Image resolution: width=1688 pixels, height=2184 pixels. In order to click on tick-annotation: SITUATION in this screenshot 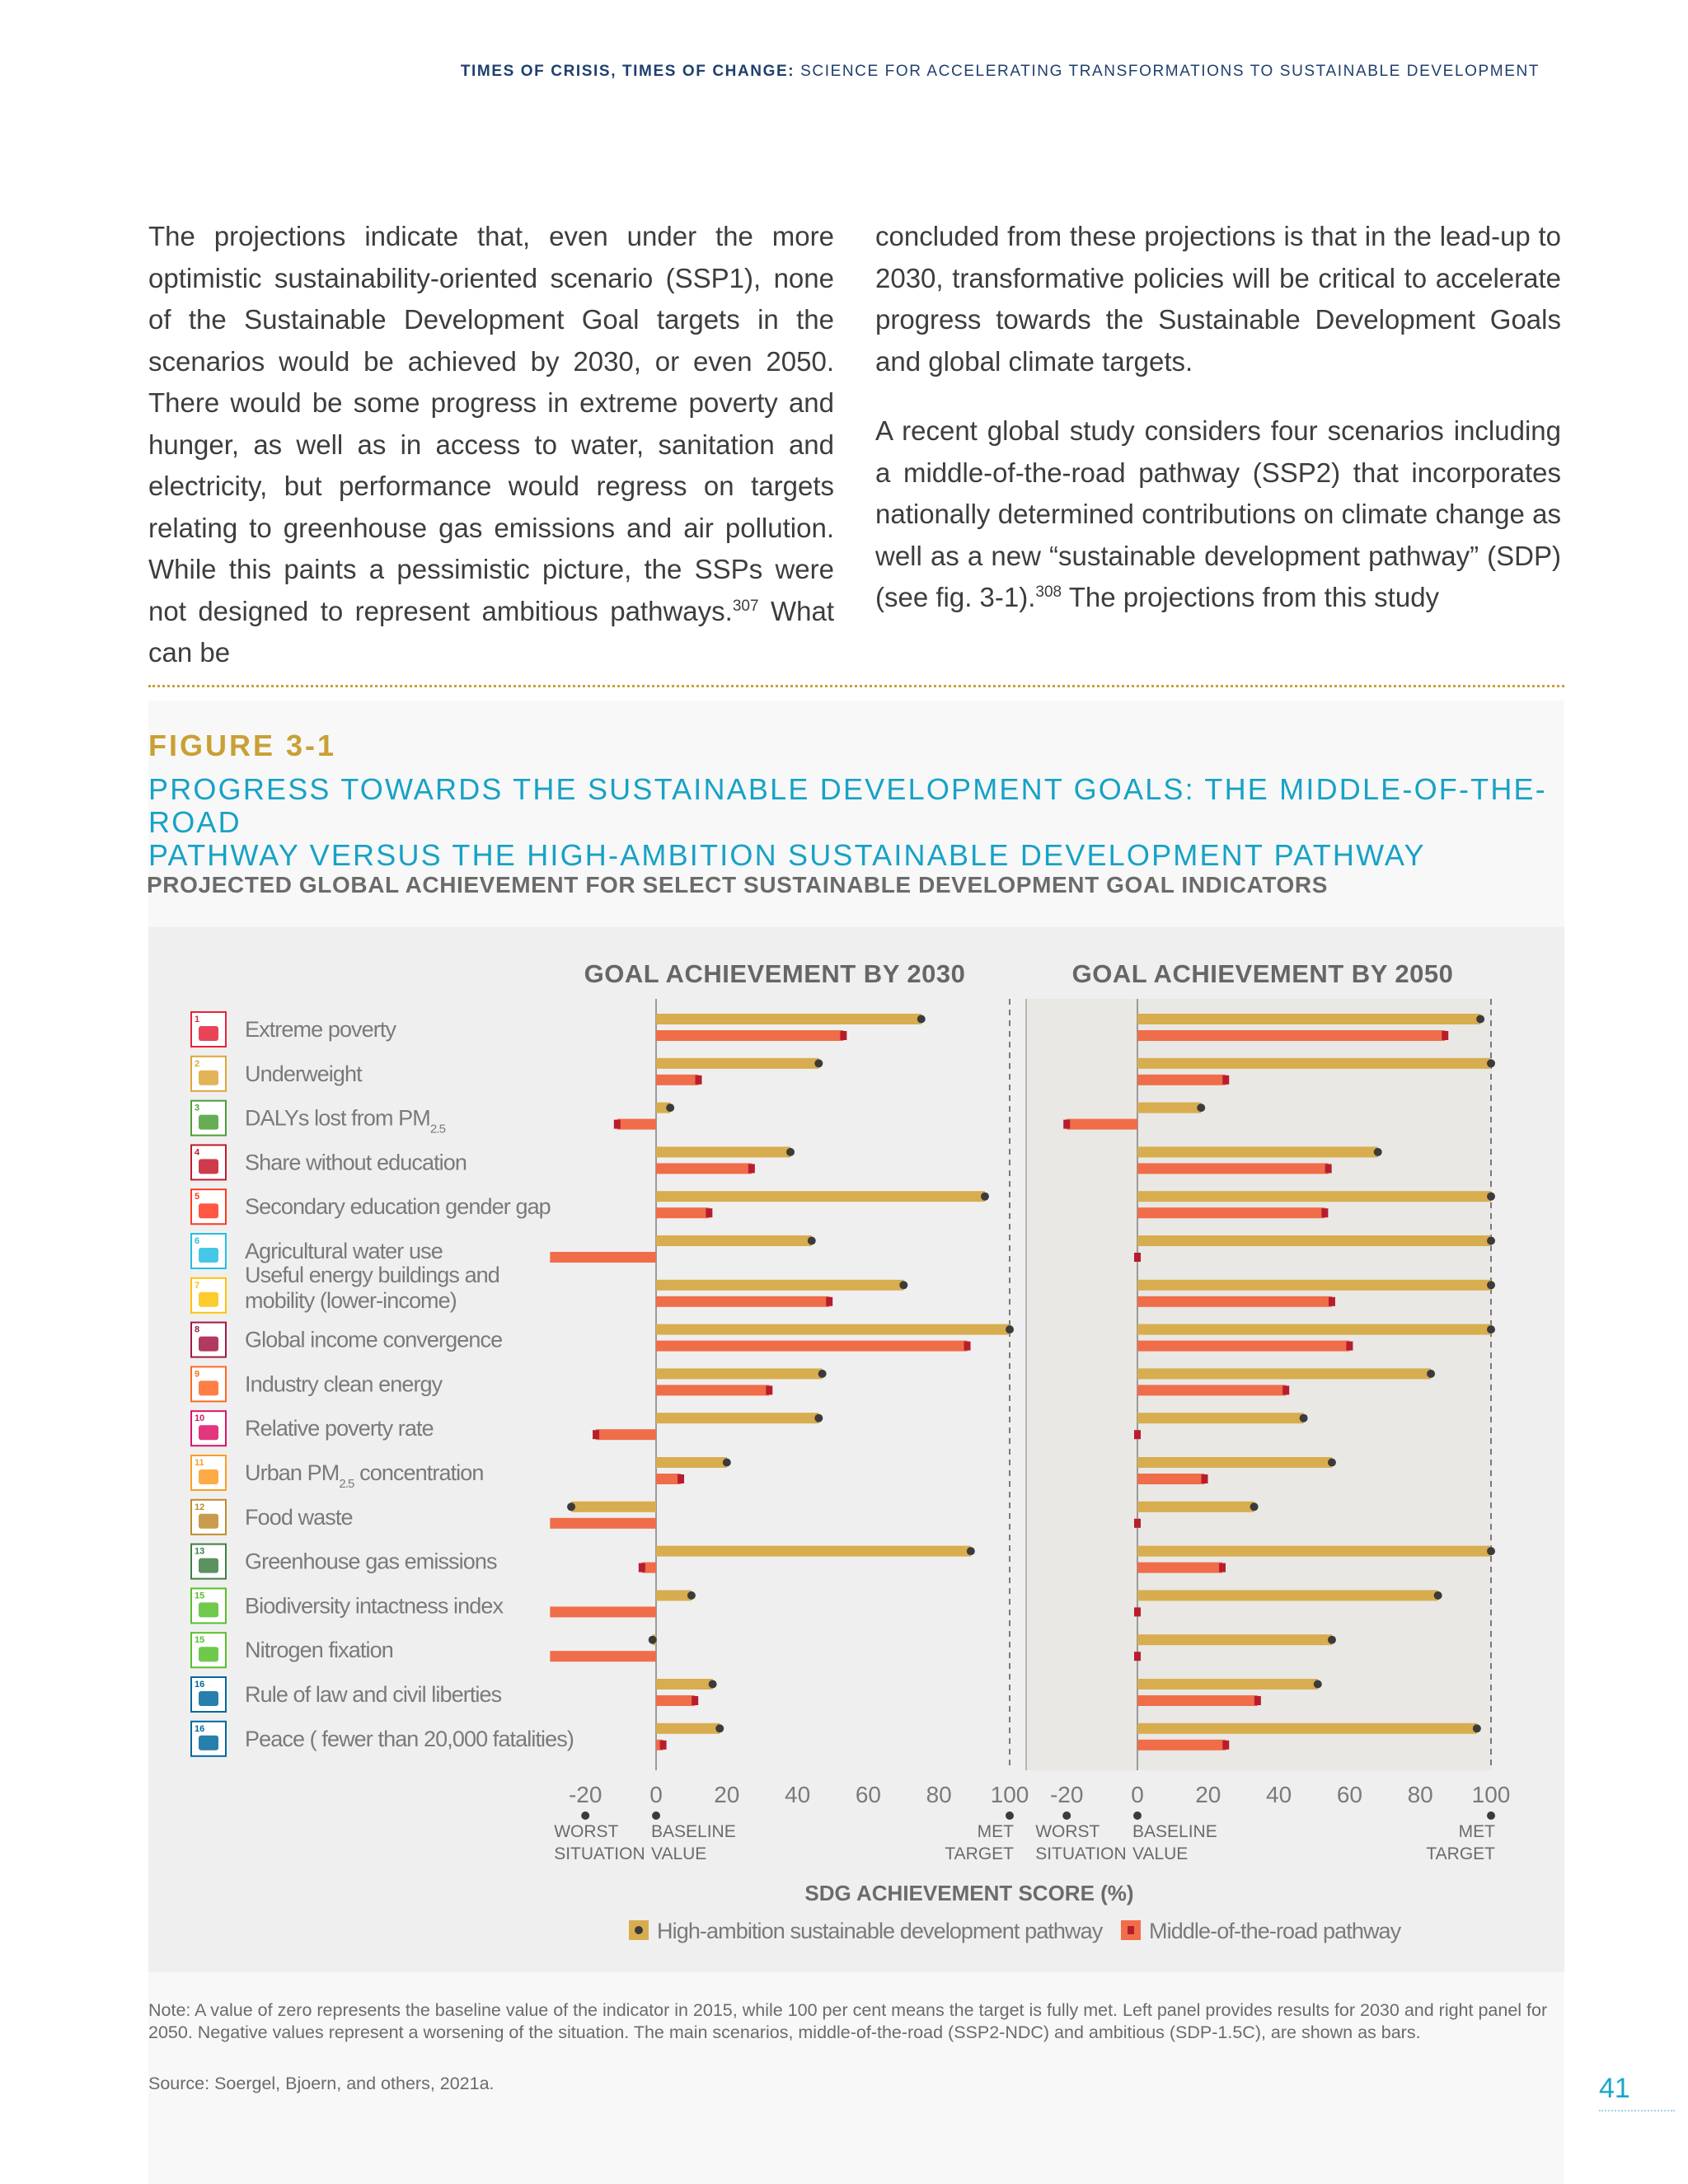, I will do `click(600, 1853)`.